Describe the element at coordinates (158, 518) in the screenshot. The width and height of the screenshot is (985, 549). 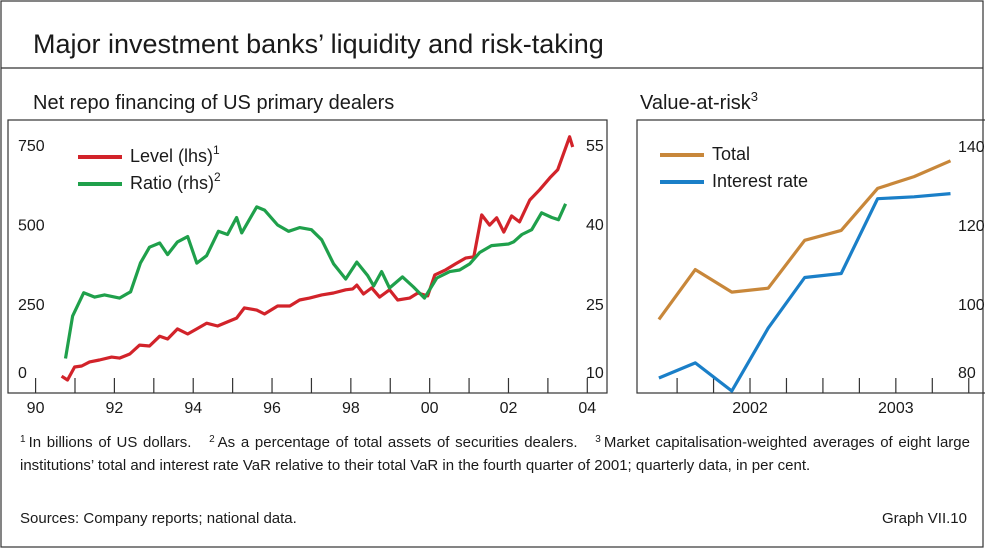
I see `sources: Sources: Company reports; national data.` at that location.